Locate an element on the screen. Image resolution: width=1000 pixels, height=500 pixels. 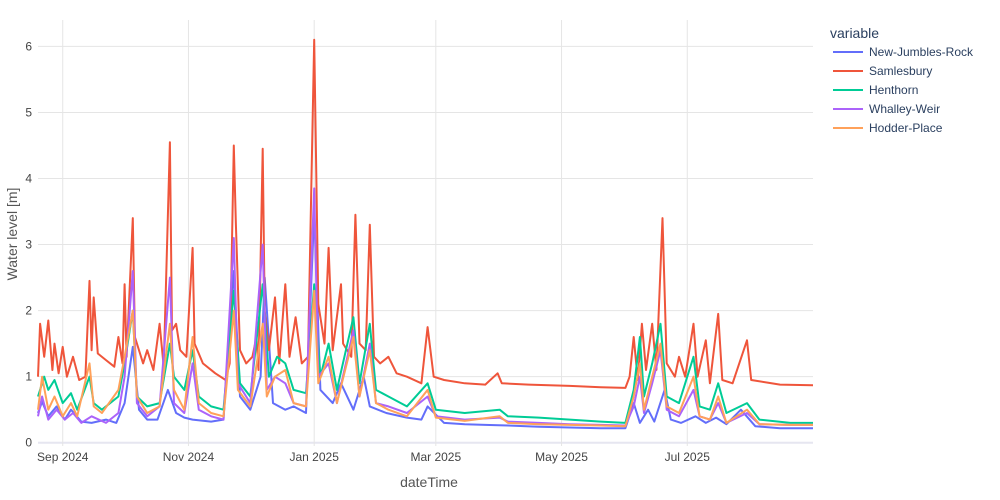
y-axis-ticks: 0 1 2 3 4 5 6 is located at coordinates (28, 244).